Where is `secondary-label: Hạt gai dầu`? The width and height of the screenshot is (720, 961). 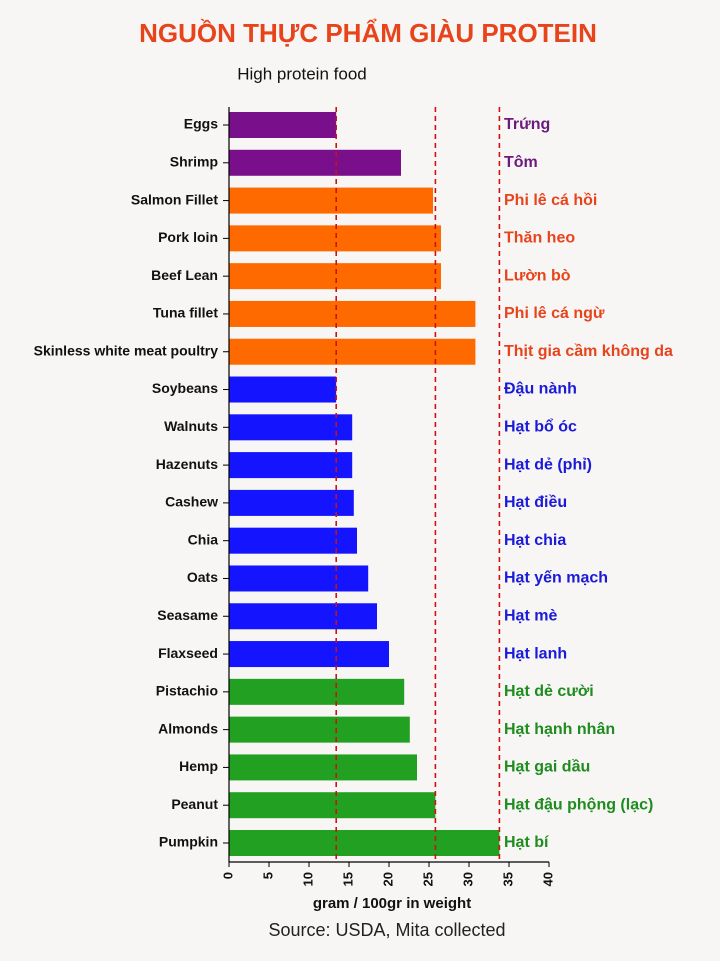 secondary-label: Hạt gai dầu is located at coordinates (547, 767).